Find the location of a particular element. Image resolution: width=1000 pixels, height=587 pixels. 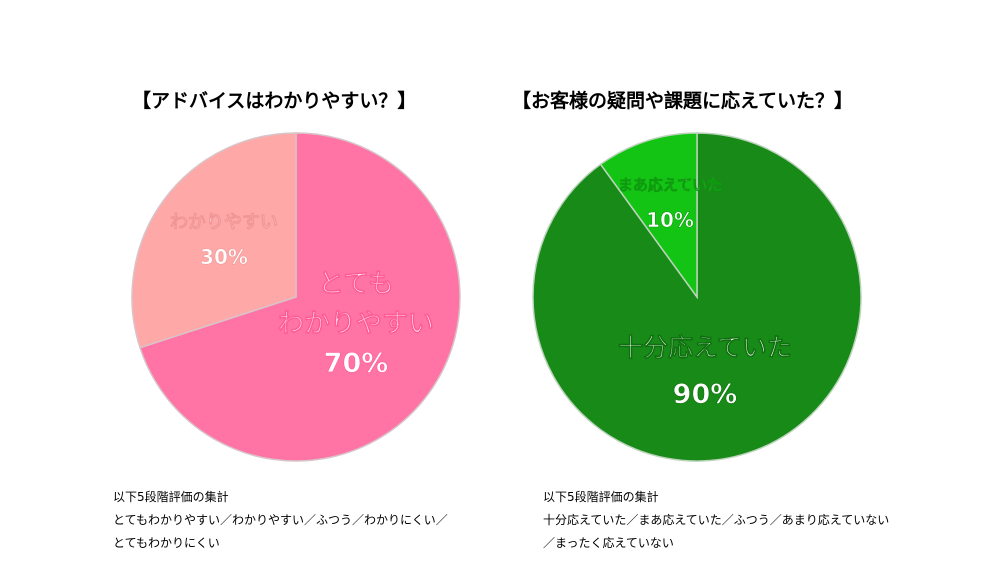

footnote-line: とてもわかりにくい is located at coordinates (166, 543).